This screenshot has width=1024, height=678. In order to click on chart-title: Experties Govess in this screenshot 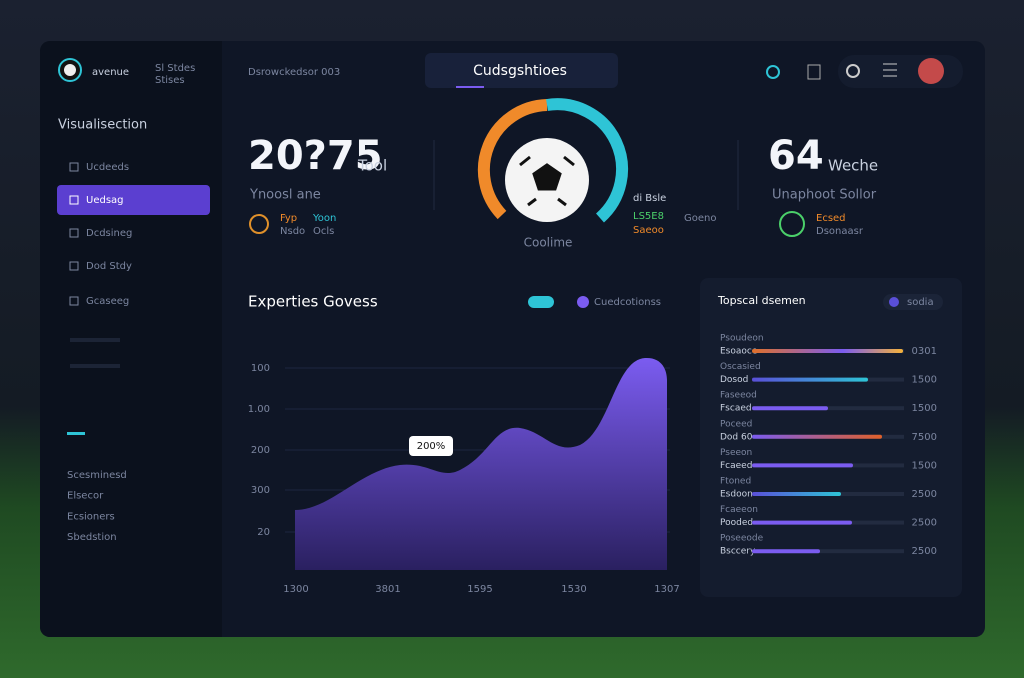, I will do `click(313, 302)`.